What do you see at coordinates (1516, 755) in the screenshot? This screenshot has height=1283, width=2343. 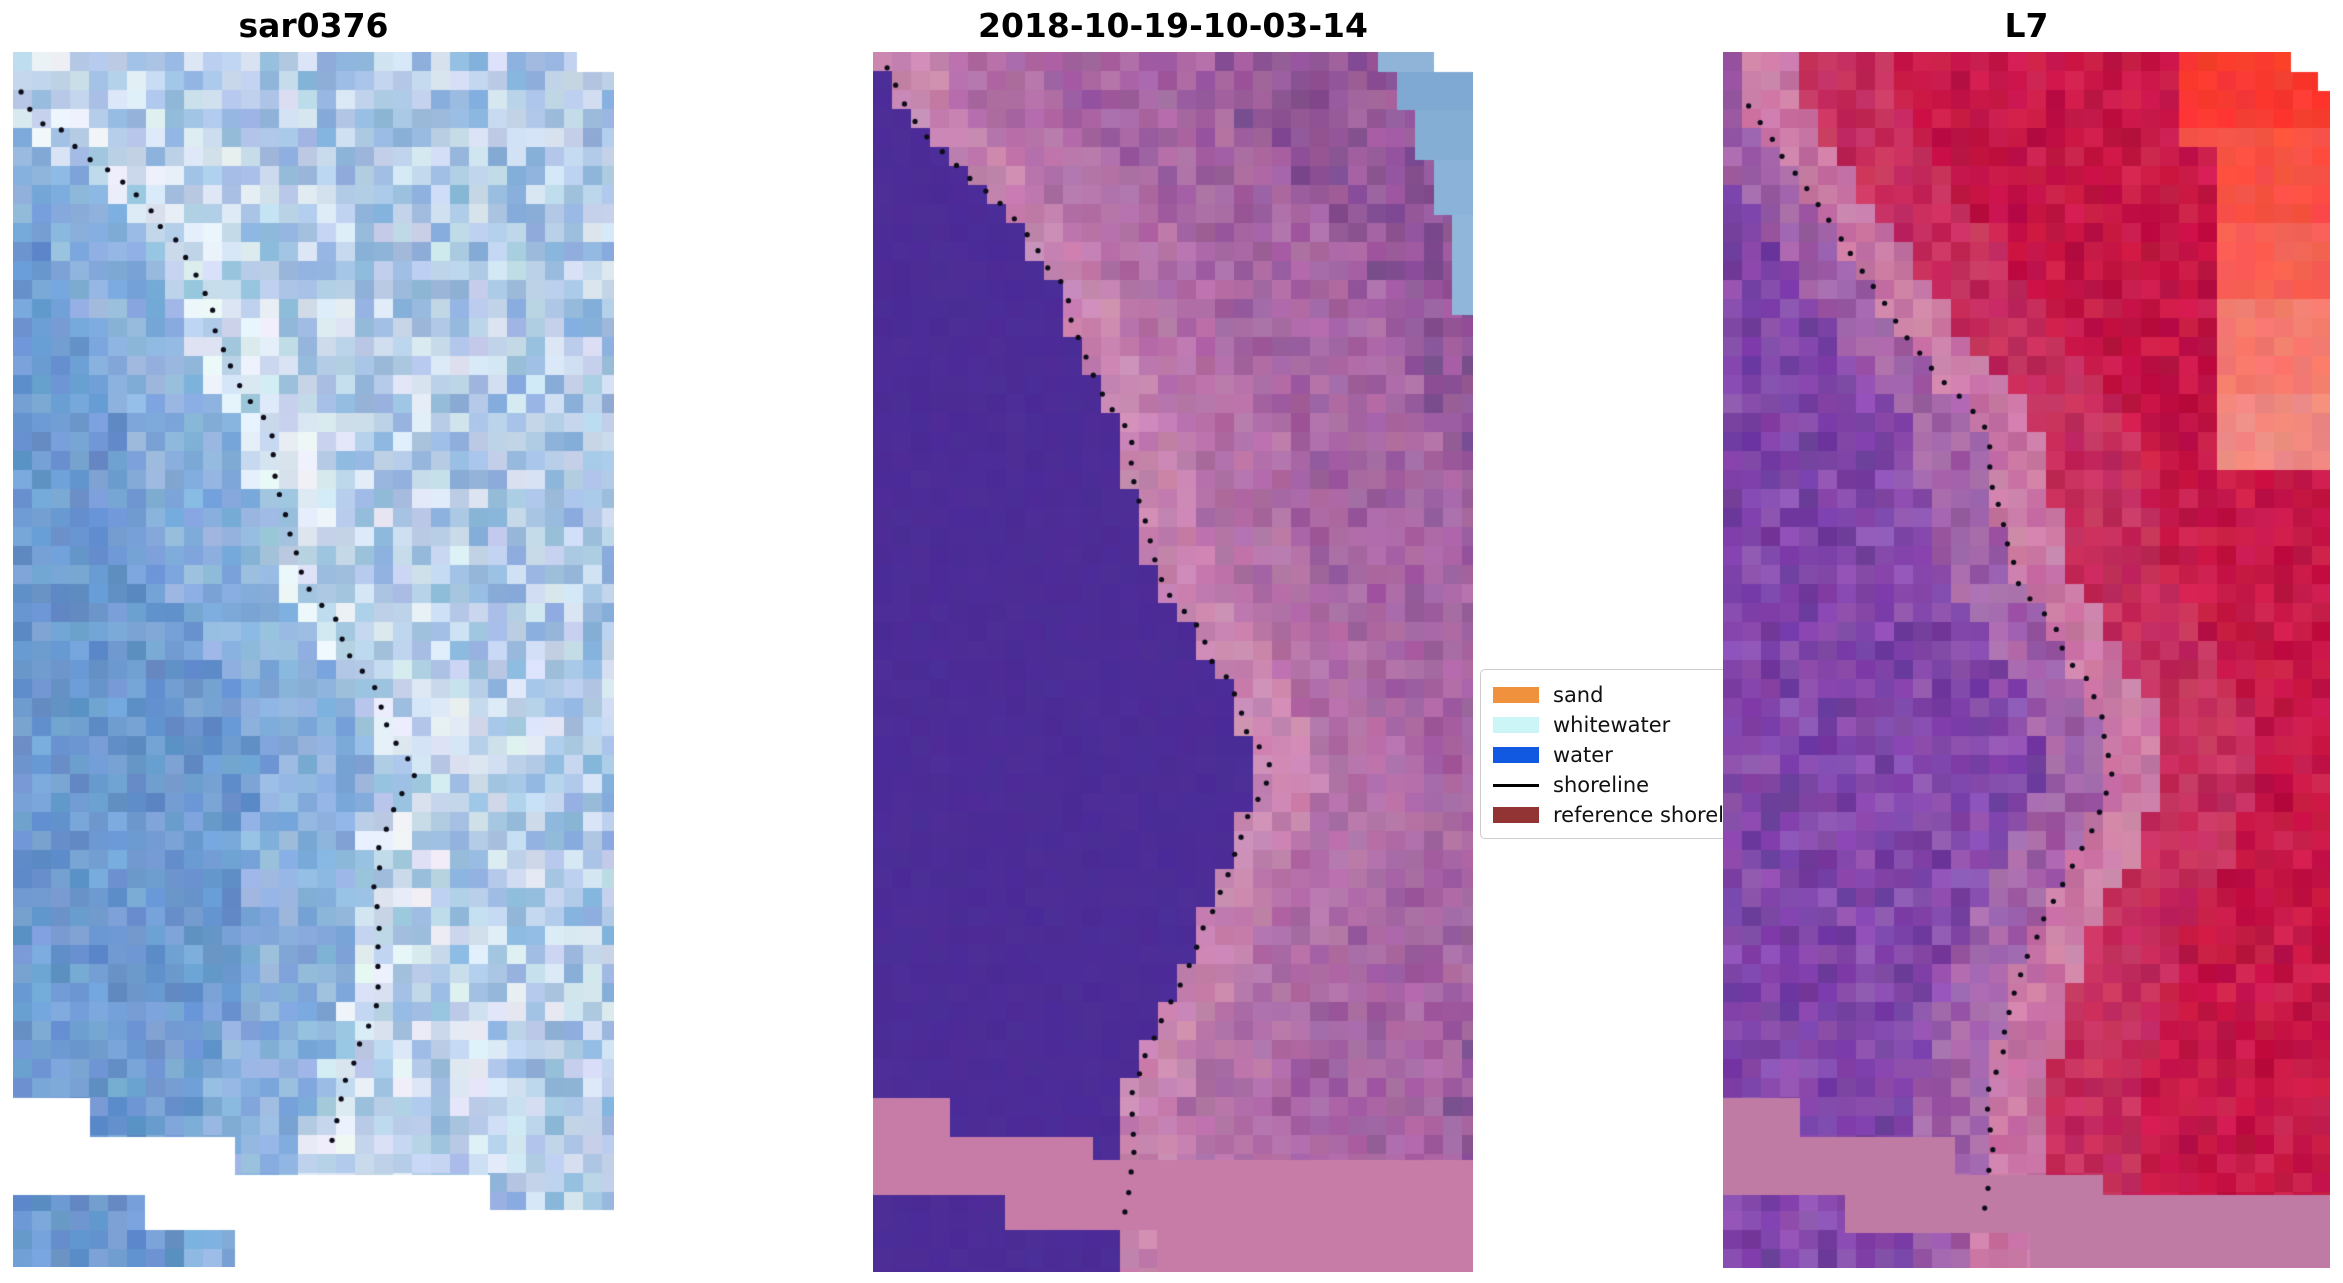 I see `water-swatch-icon` at bounding box center [1516, 755].